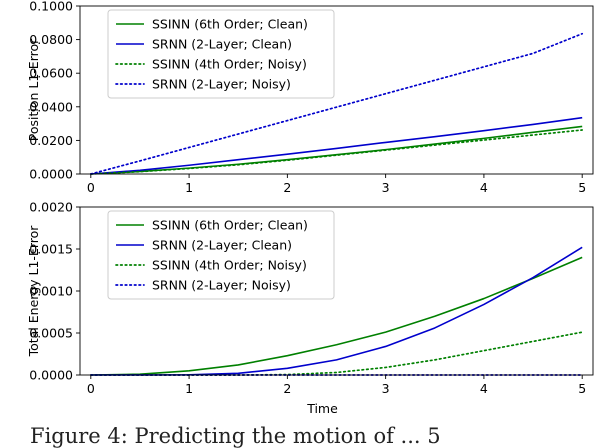  Describe the element at coordinates (51, 207) in the screenshot. I see `y-tick-label: 0.0020` at that location.